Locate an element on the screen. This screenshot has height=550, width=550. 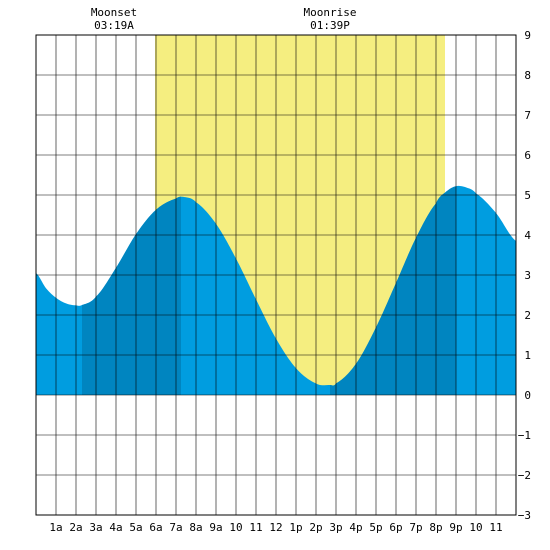
x-tick-label: 7p is located at coordinates (415, 527).